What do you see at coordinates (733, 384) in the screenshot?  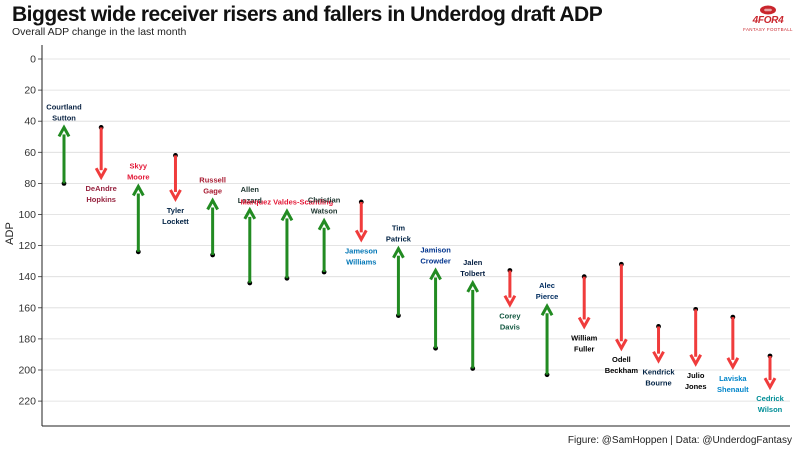 I see `player-label: Laviska Shenault` at bounding box center [733, 384].